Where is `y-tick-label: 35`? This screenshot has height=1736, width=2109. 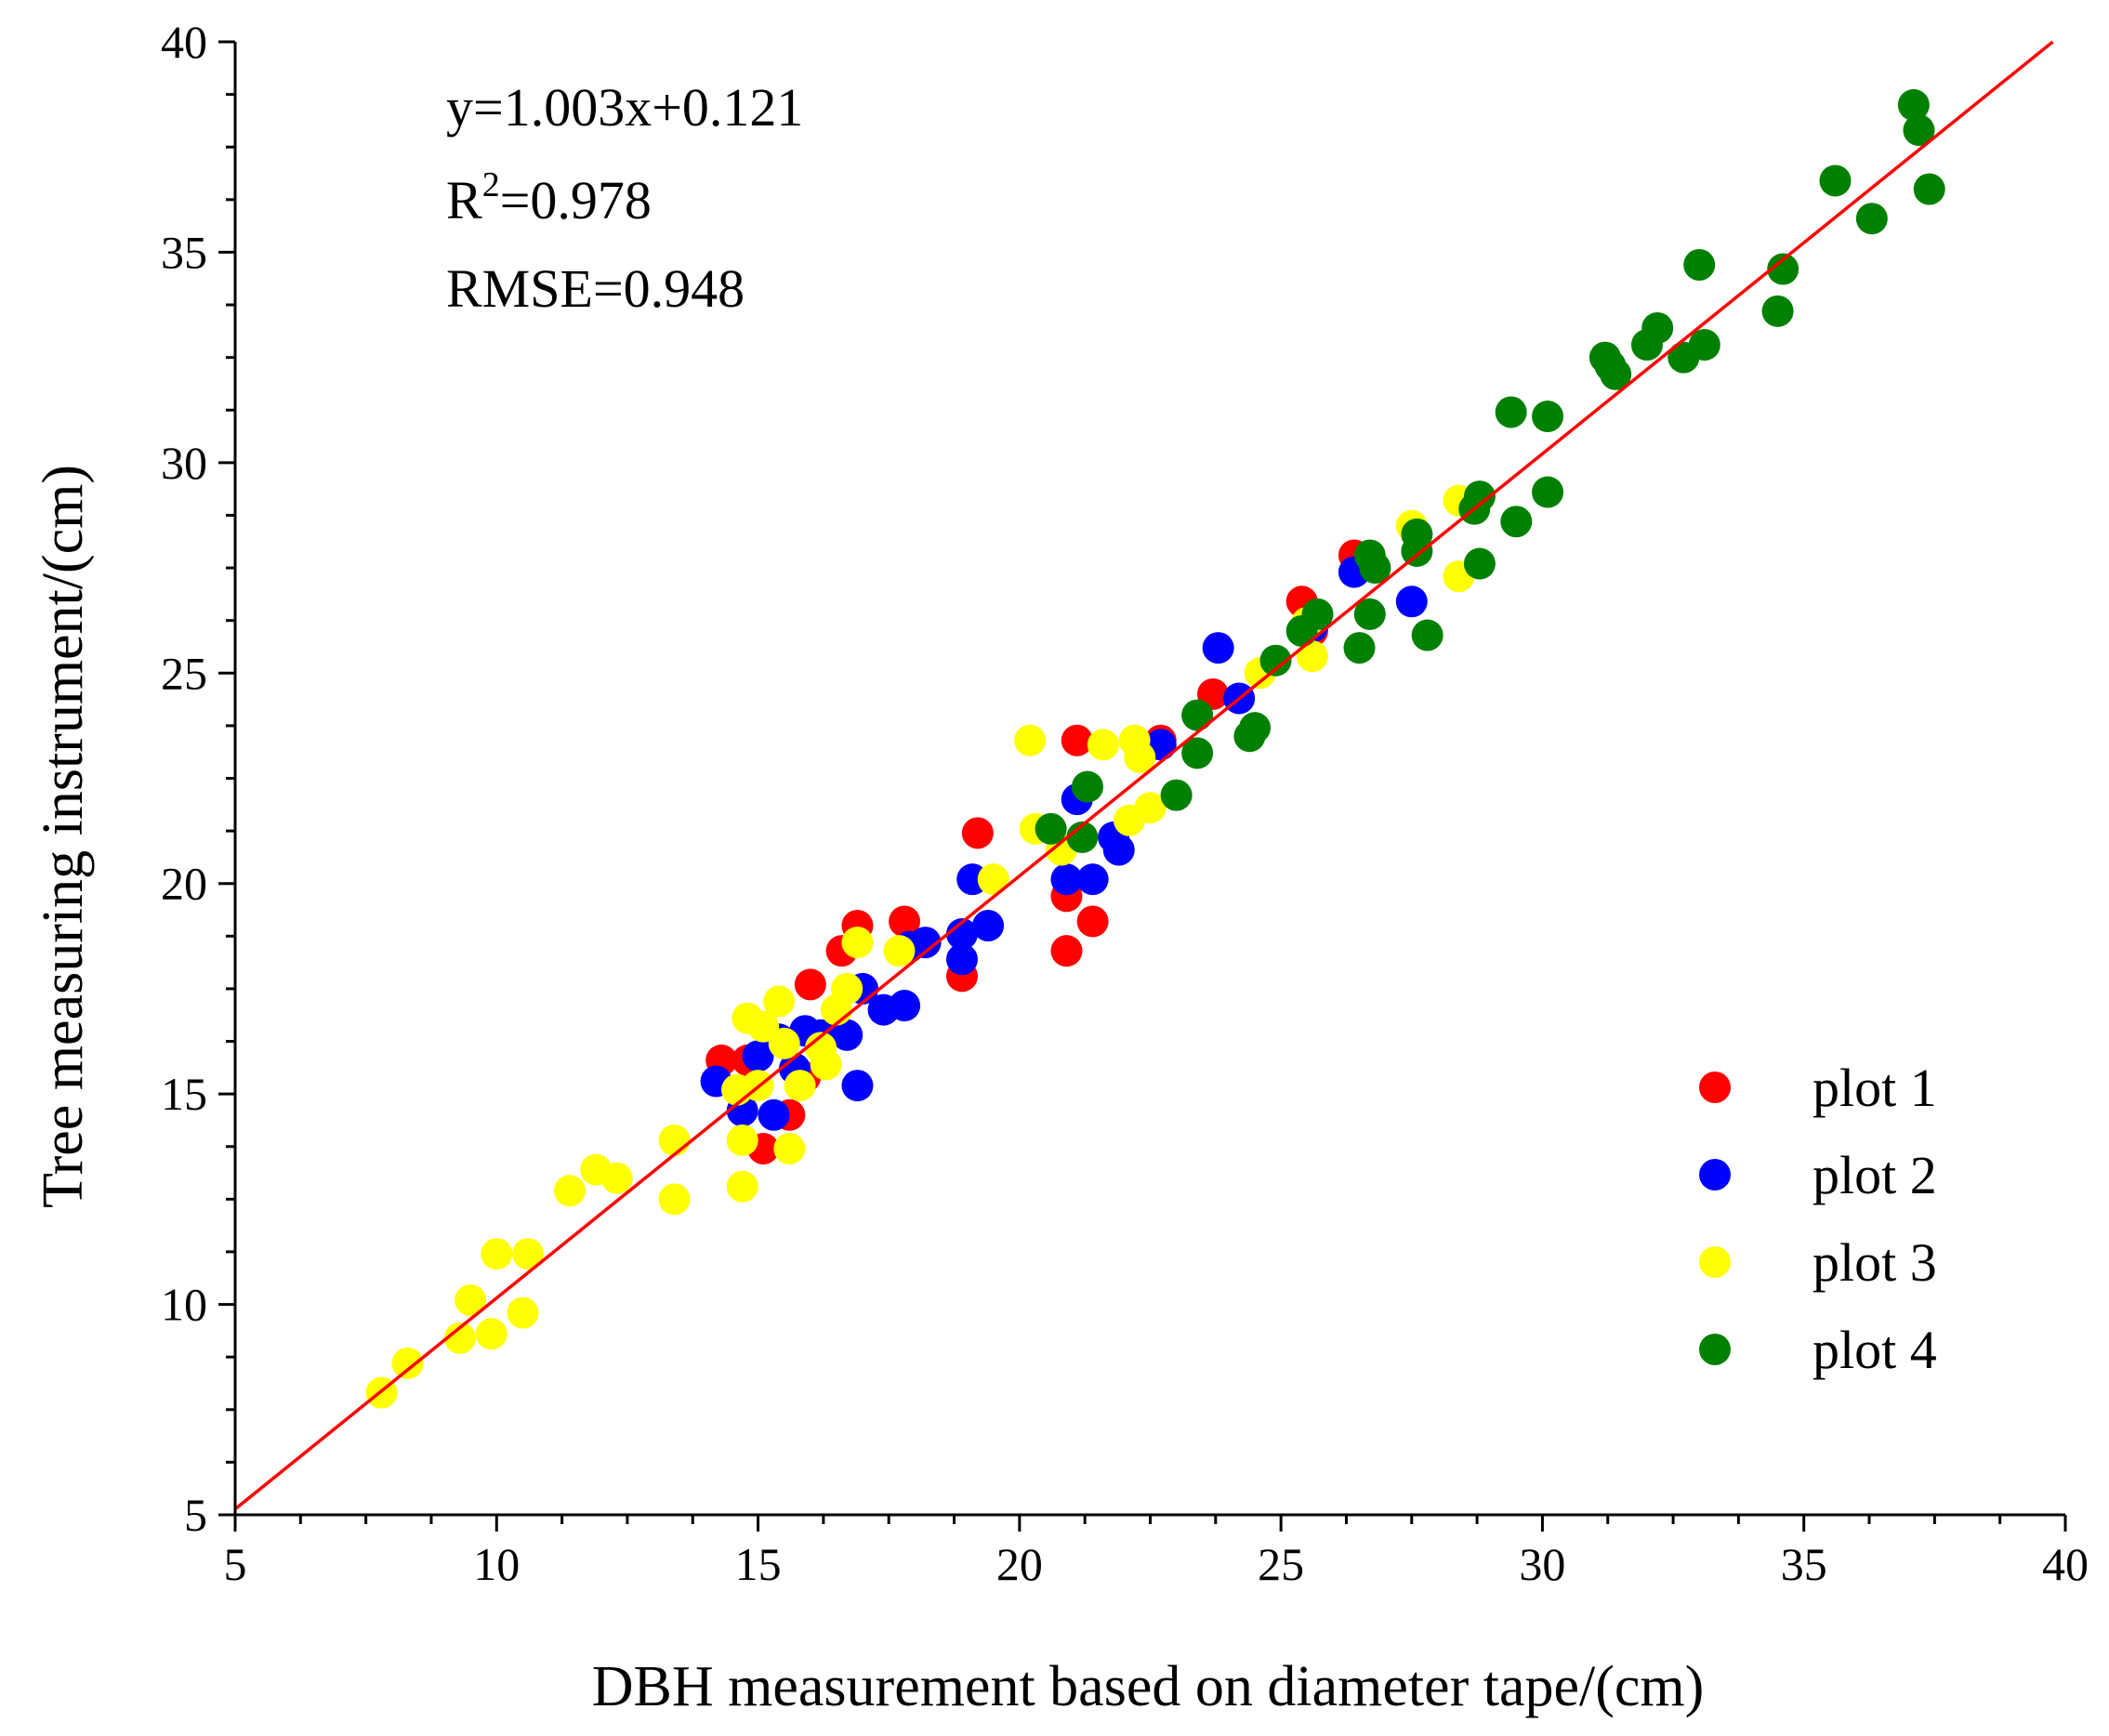 y-tick-label: 35 is located at coordinates (184, 252).